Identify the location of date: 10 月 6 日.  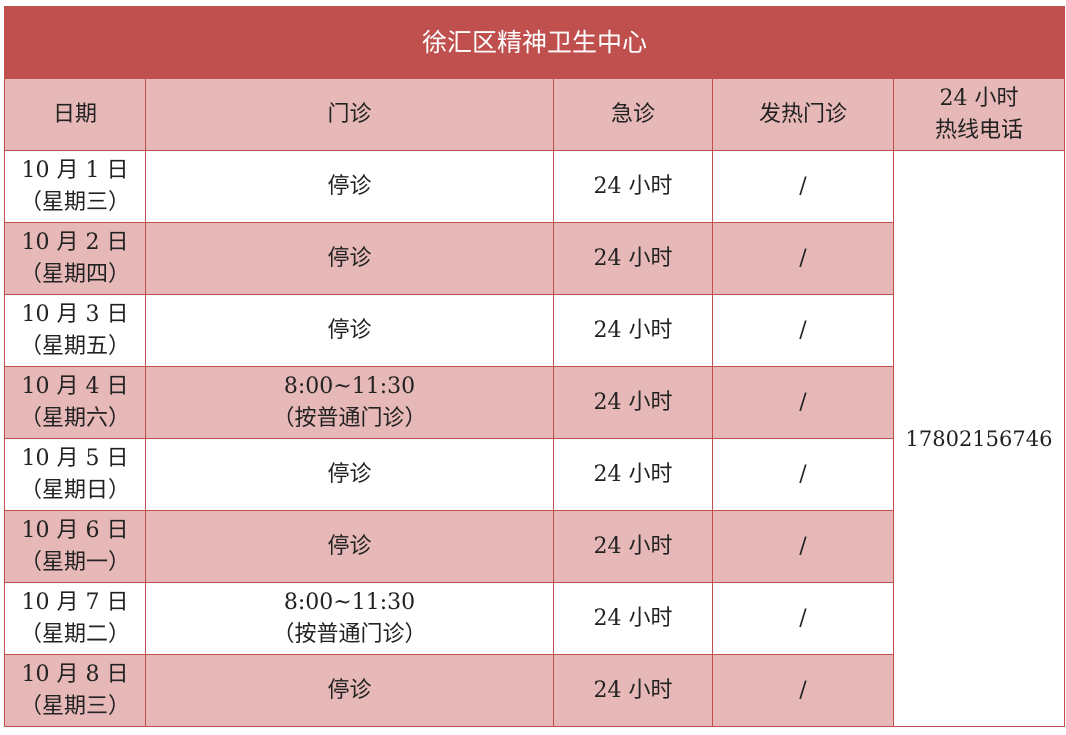
(75, 530).